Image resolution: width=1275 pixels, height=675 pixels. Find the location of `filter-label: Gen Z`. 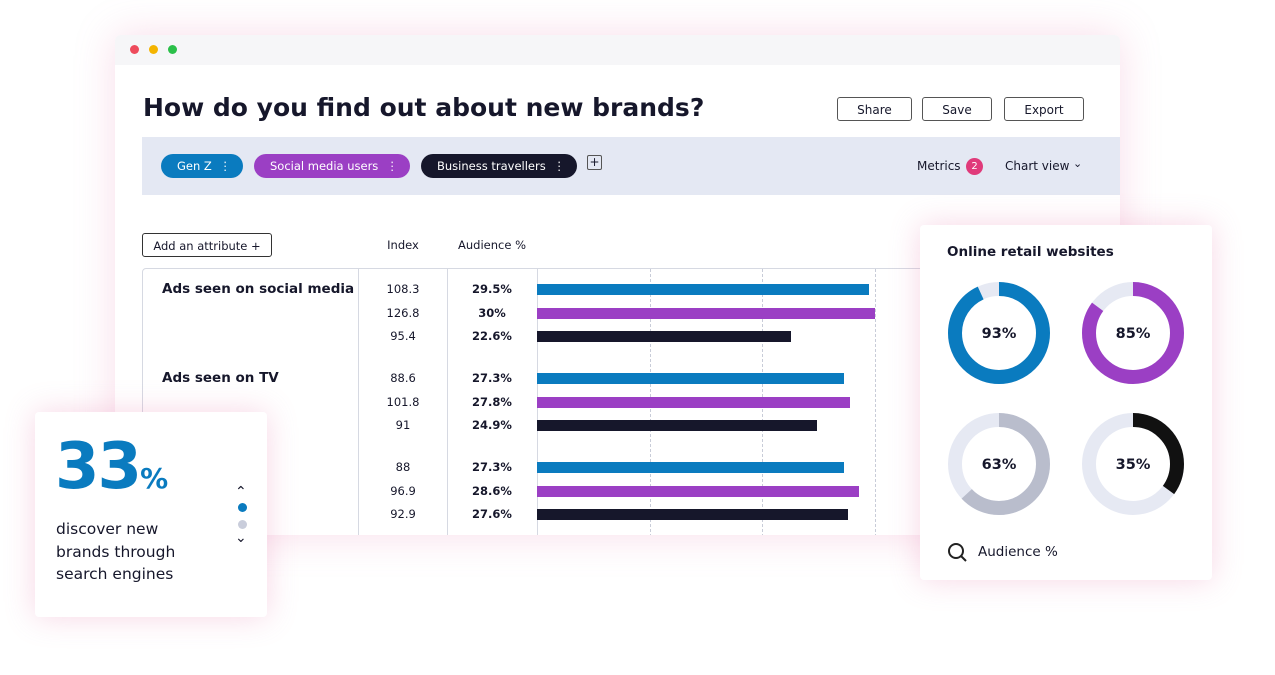

filter-label: Gen Z is located at coordinates (194, 166).